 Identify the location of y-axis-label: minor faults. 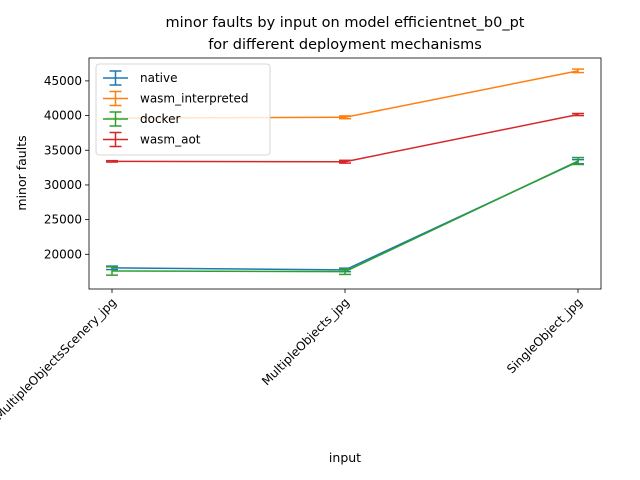
(21, 172).